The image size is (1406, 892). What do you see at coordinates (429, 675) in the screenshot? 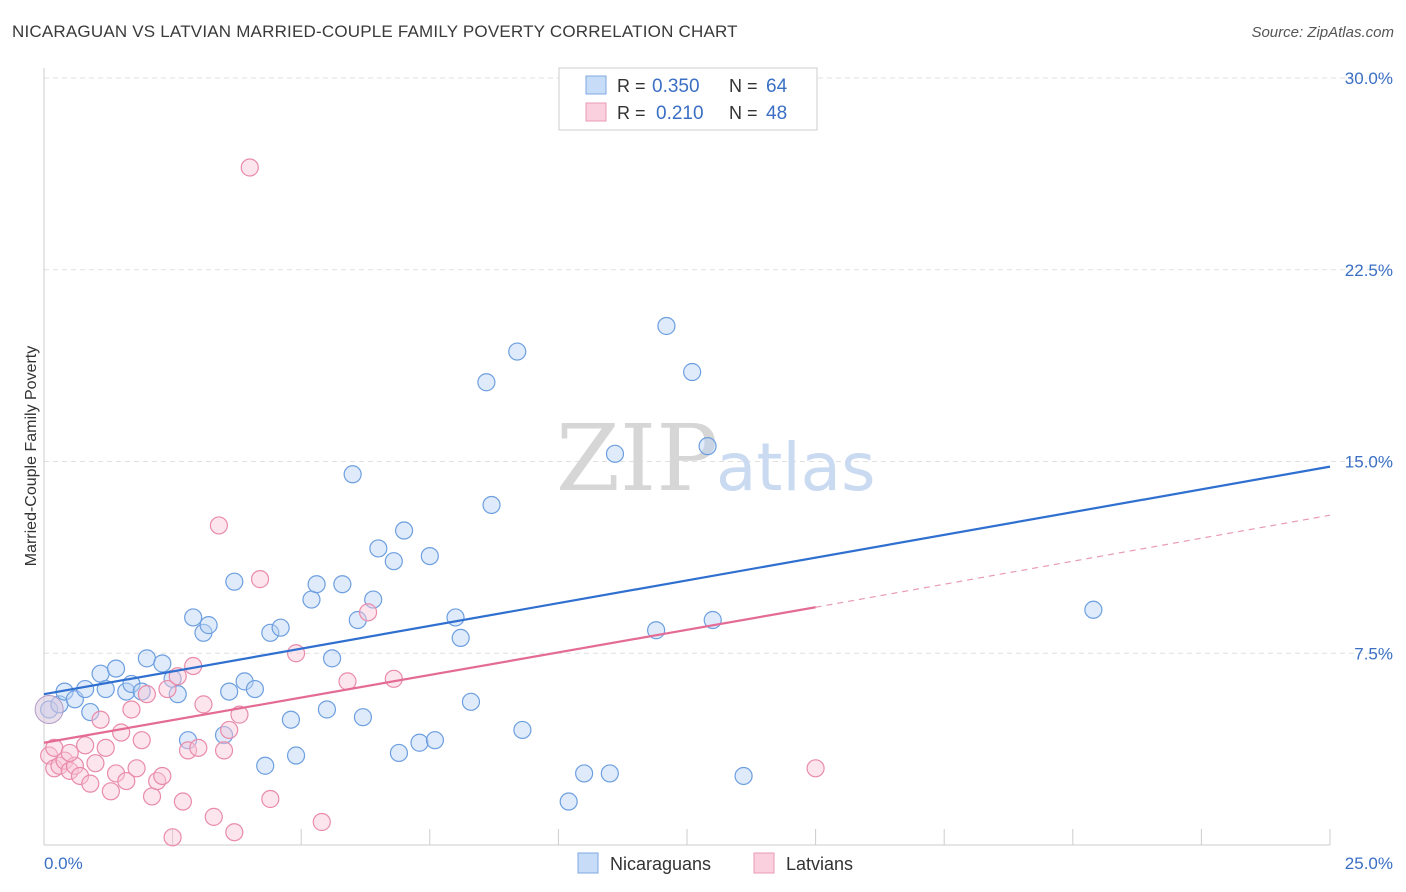
I see `latvians-trend-line` at bounding box center [429, 675].